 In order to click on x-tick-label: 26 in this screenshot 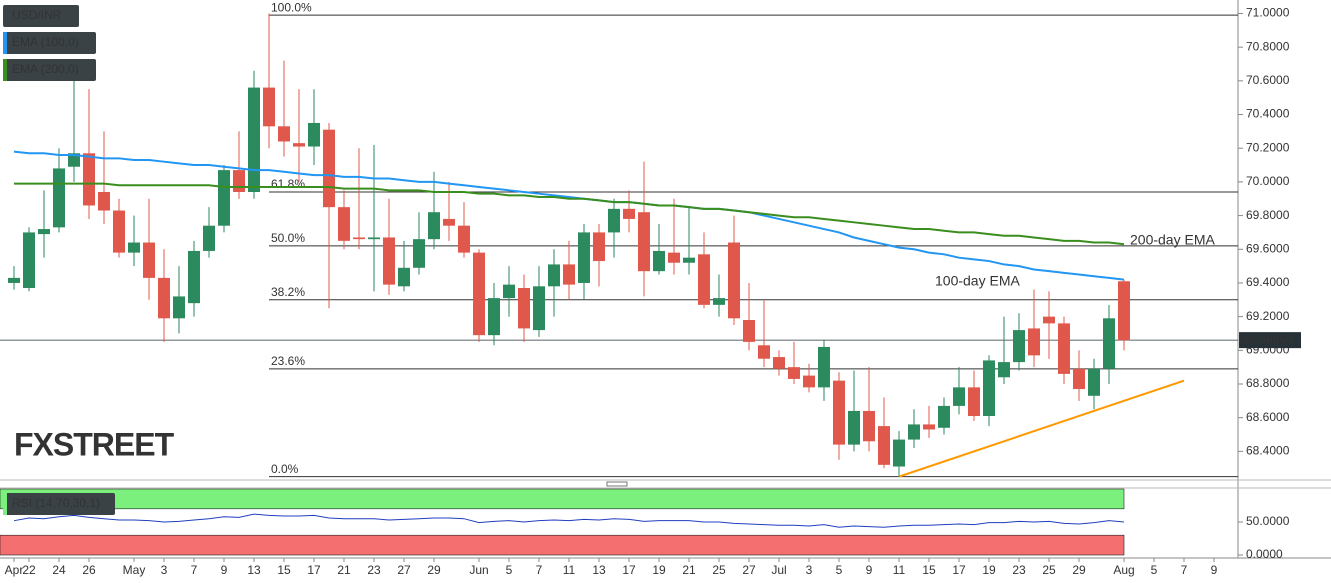, I will do `click(89, 570)`.